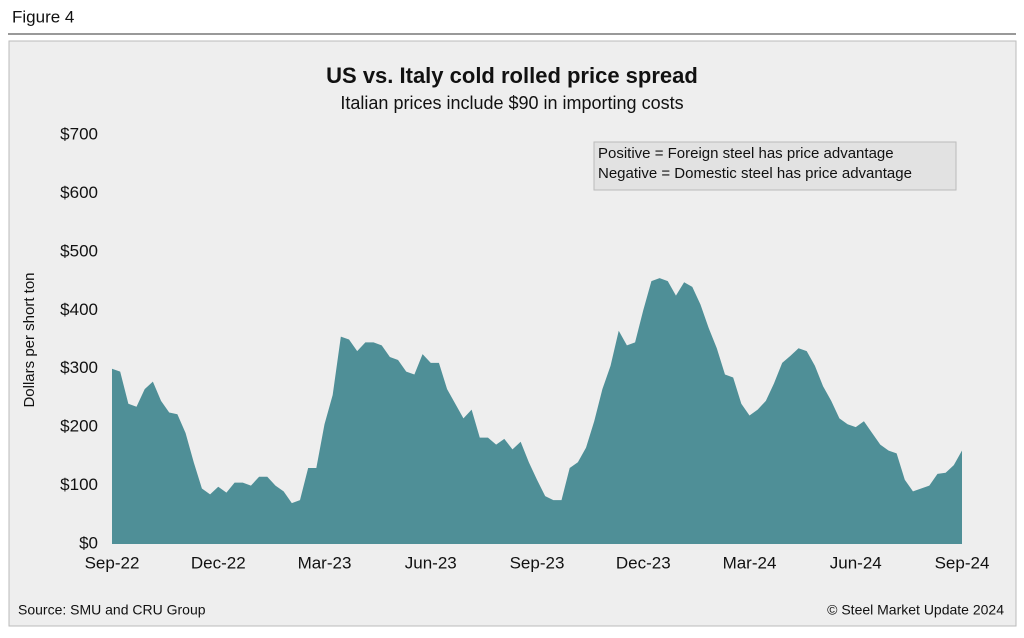  Describe the element at coordinates (79, 484) in the screenshot. I see `y-tick-label: $100` at that location.